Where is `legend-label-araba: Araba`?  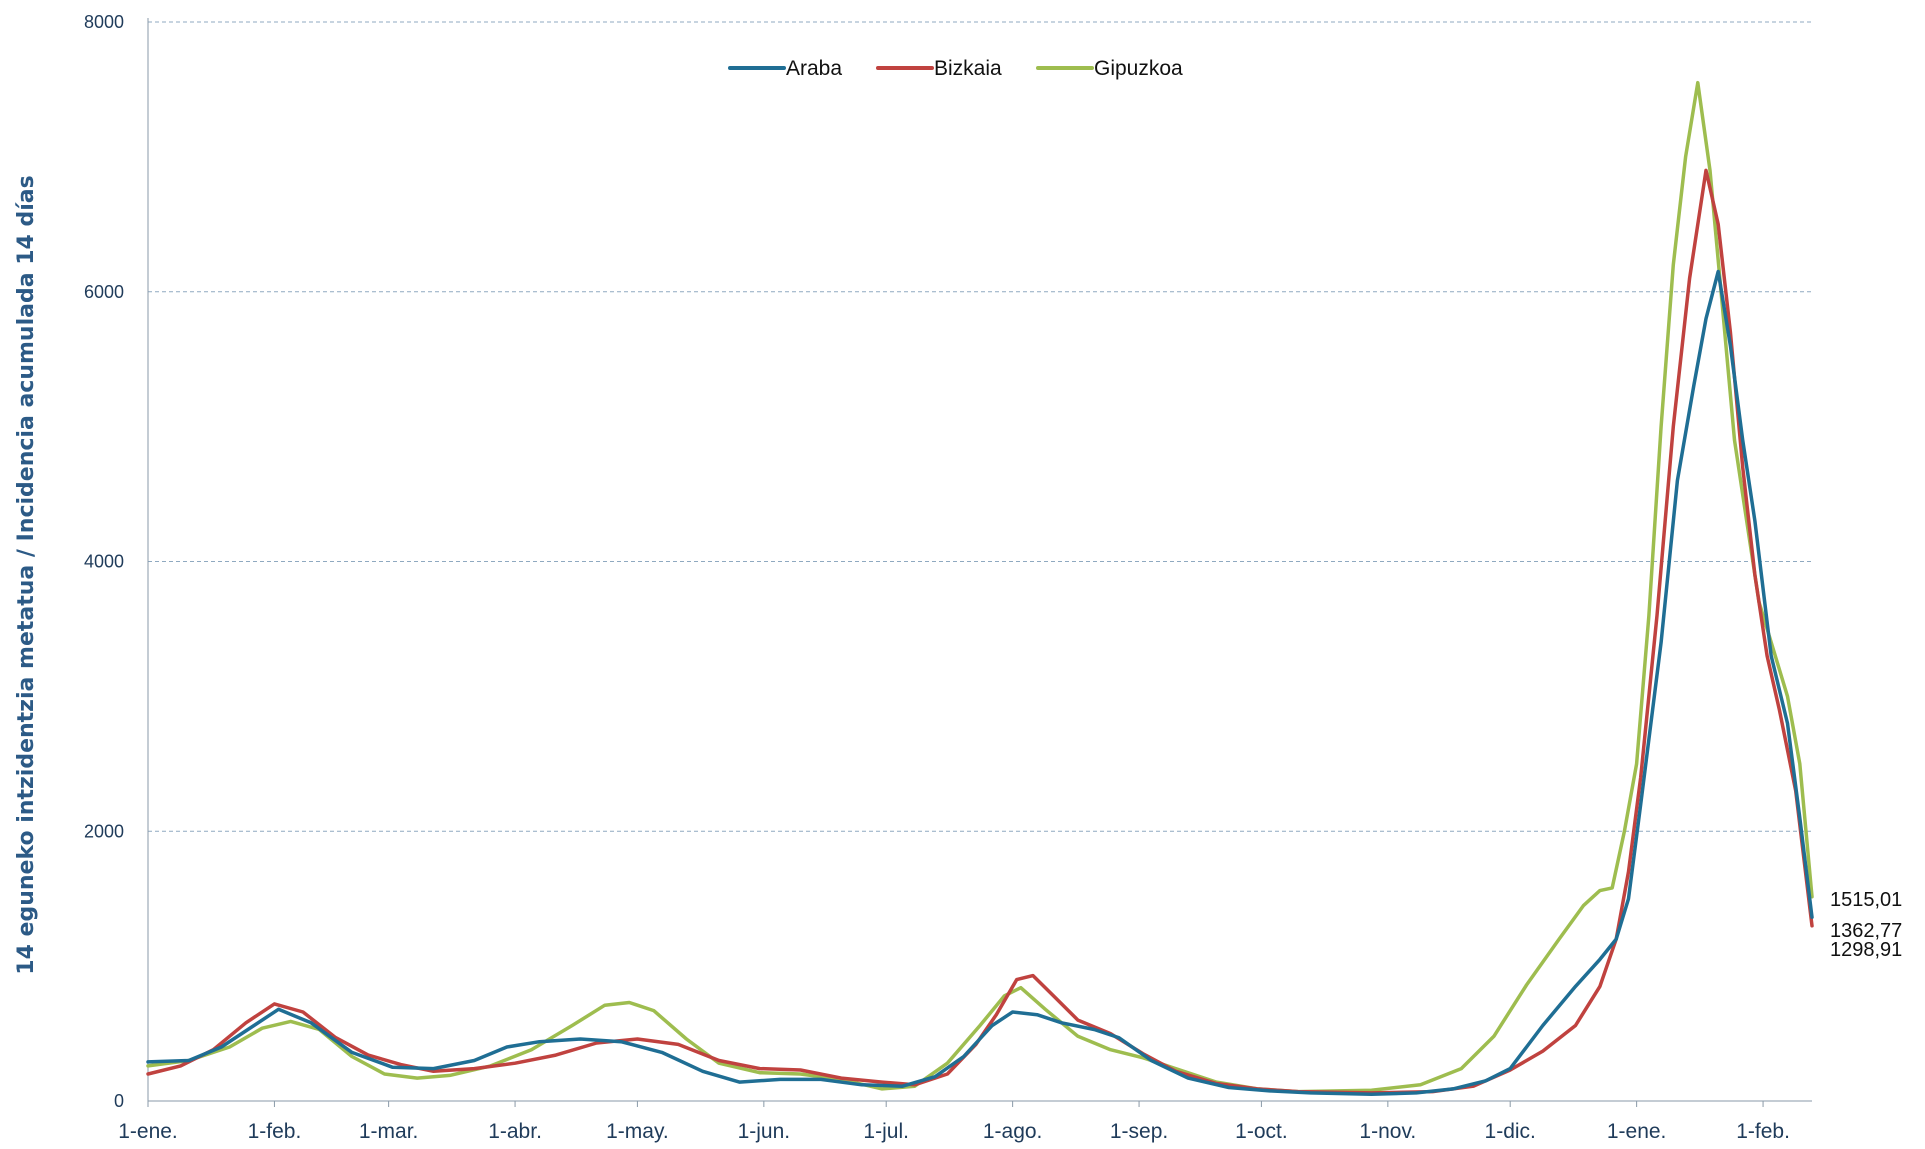
legend-label-araba: Araba is located at coordinates (814, 68).